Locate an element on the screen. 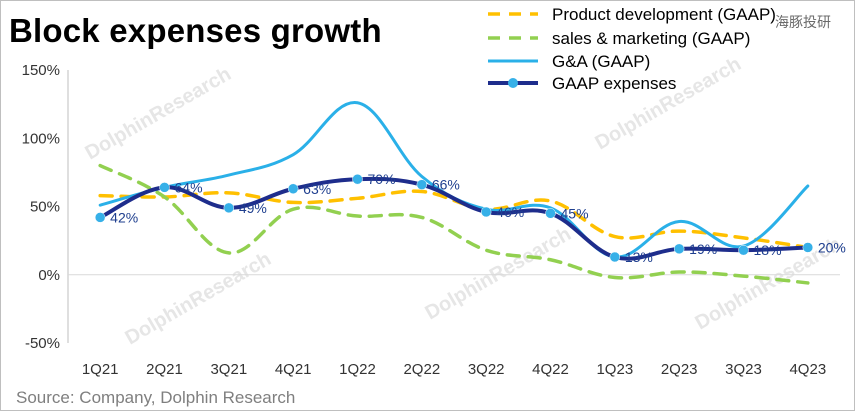  legend-item: sales & marketing (GAAP) is located at coordinates (619, 38).